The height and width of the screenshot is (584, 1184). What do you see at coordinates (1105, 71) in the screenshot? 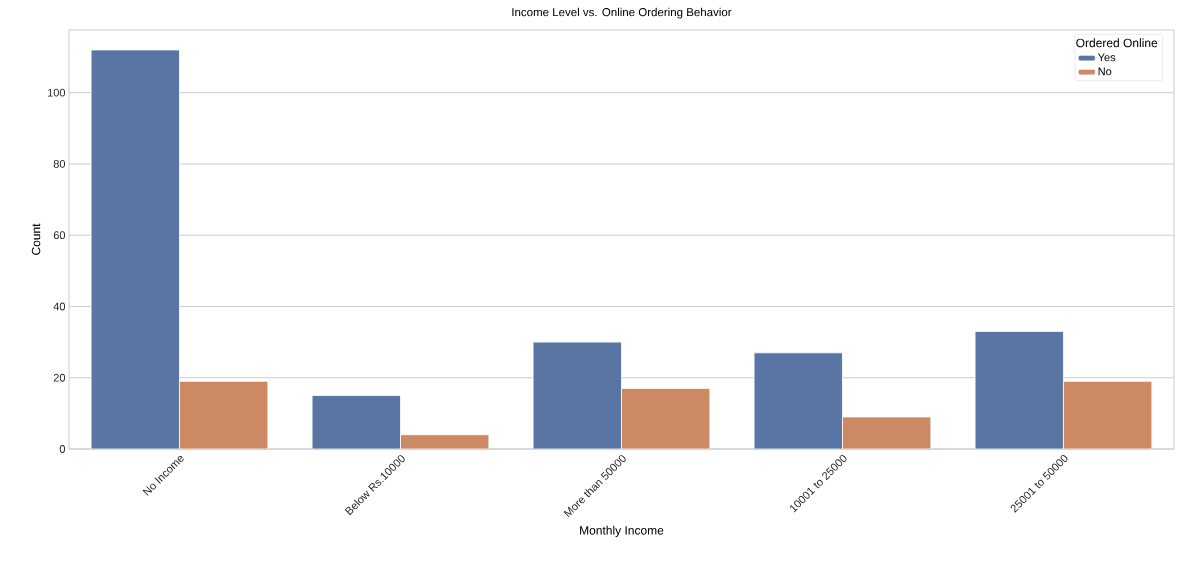
I see `legend-label: No` at bounding box center [1105, 71].